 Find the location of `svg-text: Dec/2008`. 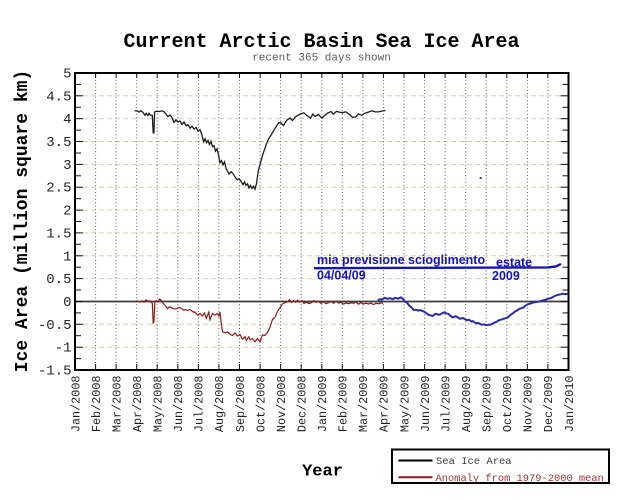

svg-text: Dec/2008 is located at coordinates (303, 404).